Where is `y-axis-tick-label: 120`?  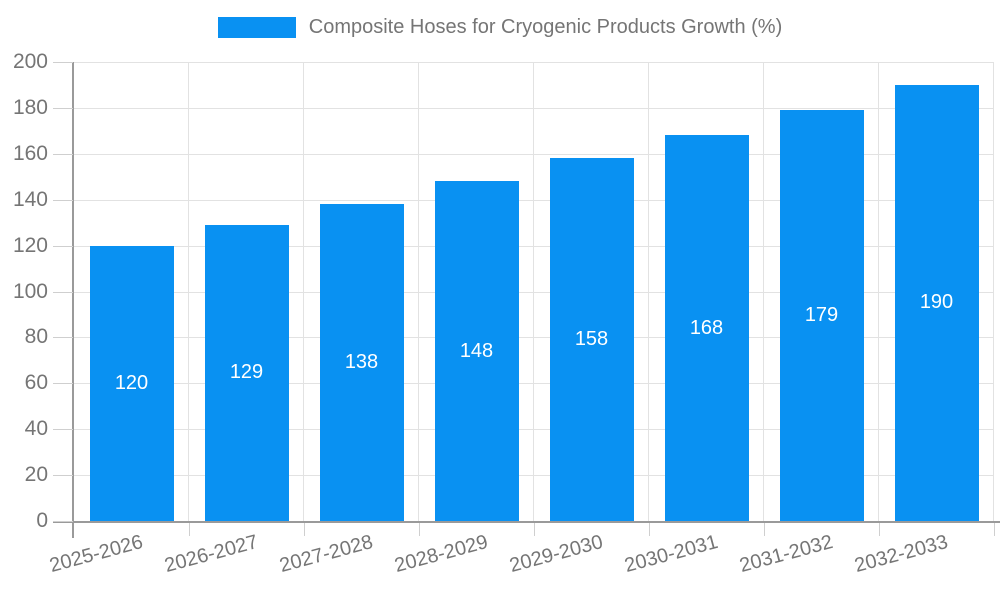 y-axis-tick-label: 120 is located at coordinates (30, 245).